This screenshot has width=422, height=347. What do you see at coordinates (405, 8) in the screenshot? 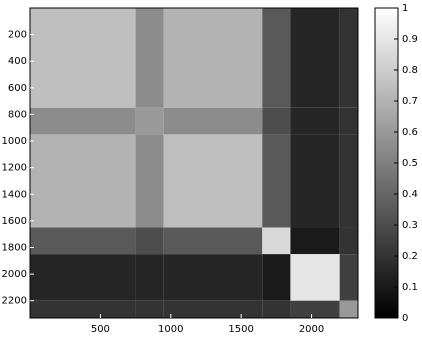
I see `colorbar-tick-label: 1` at bounding box center [405, 8].